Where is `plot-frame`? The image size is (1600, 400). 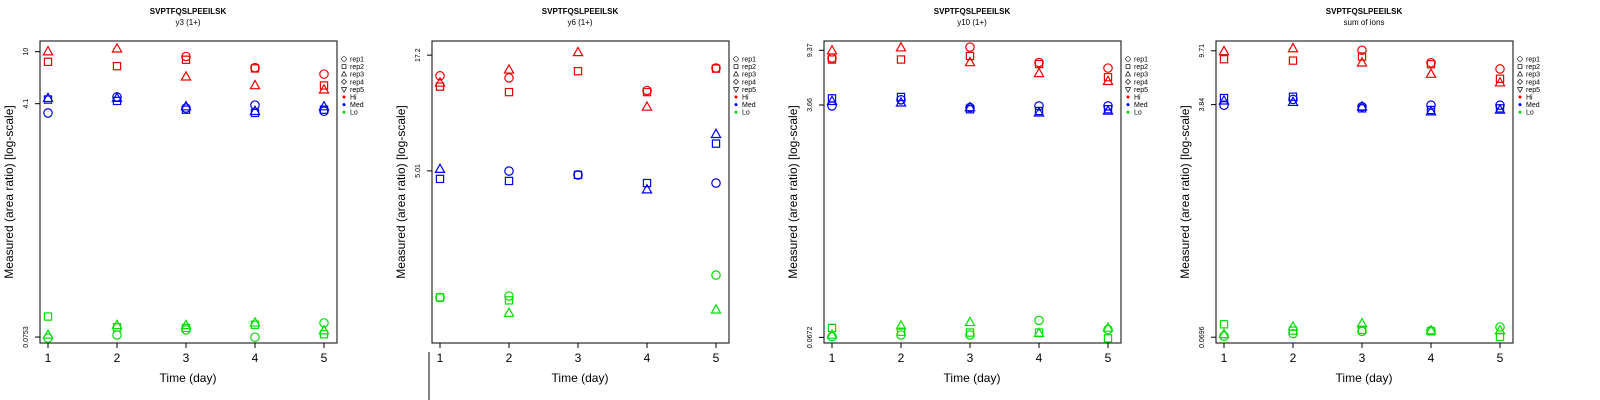
plot-frame is located at coordinates (972, 192).